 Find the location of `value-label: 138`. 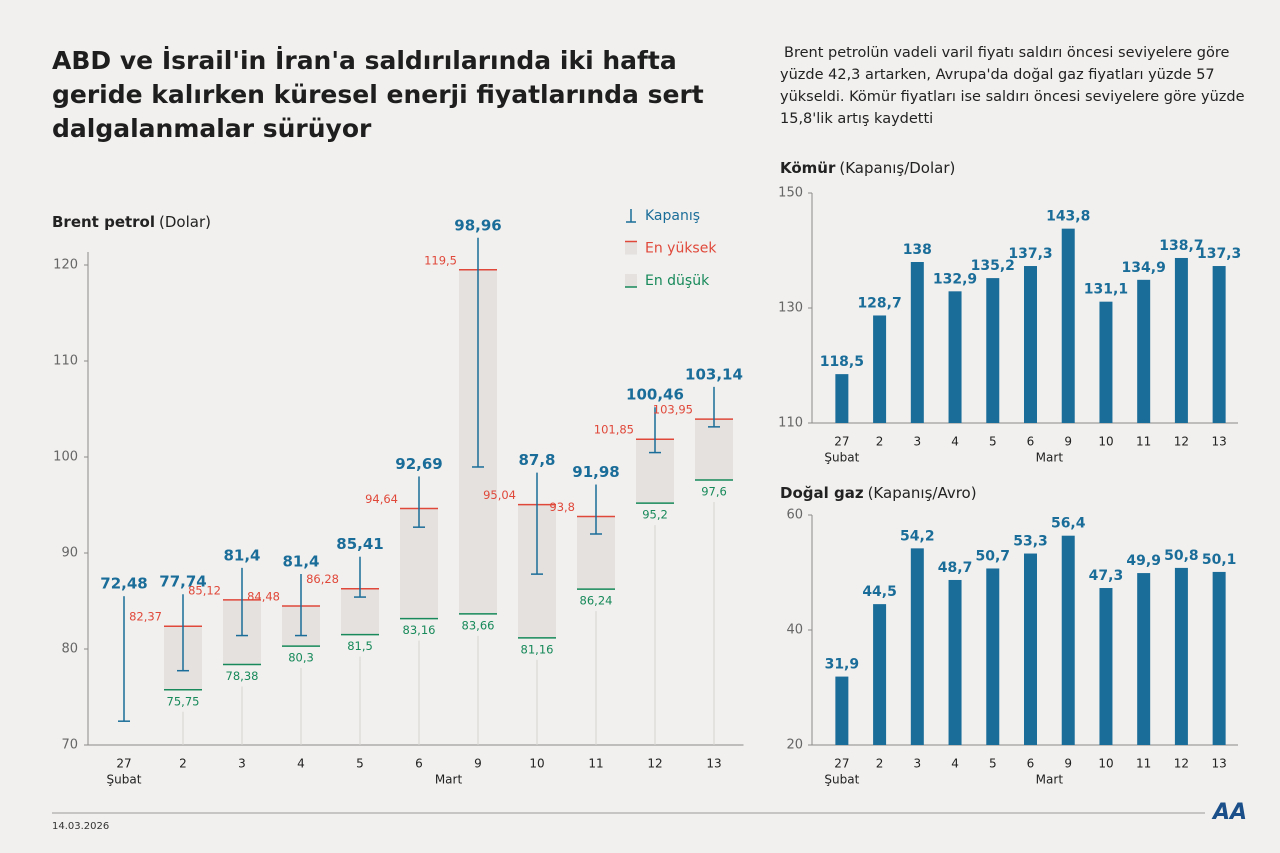

value-label: 138 is located at coordinates (917, 250).